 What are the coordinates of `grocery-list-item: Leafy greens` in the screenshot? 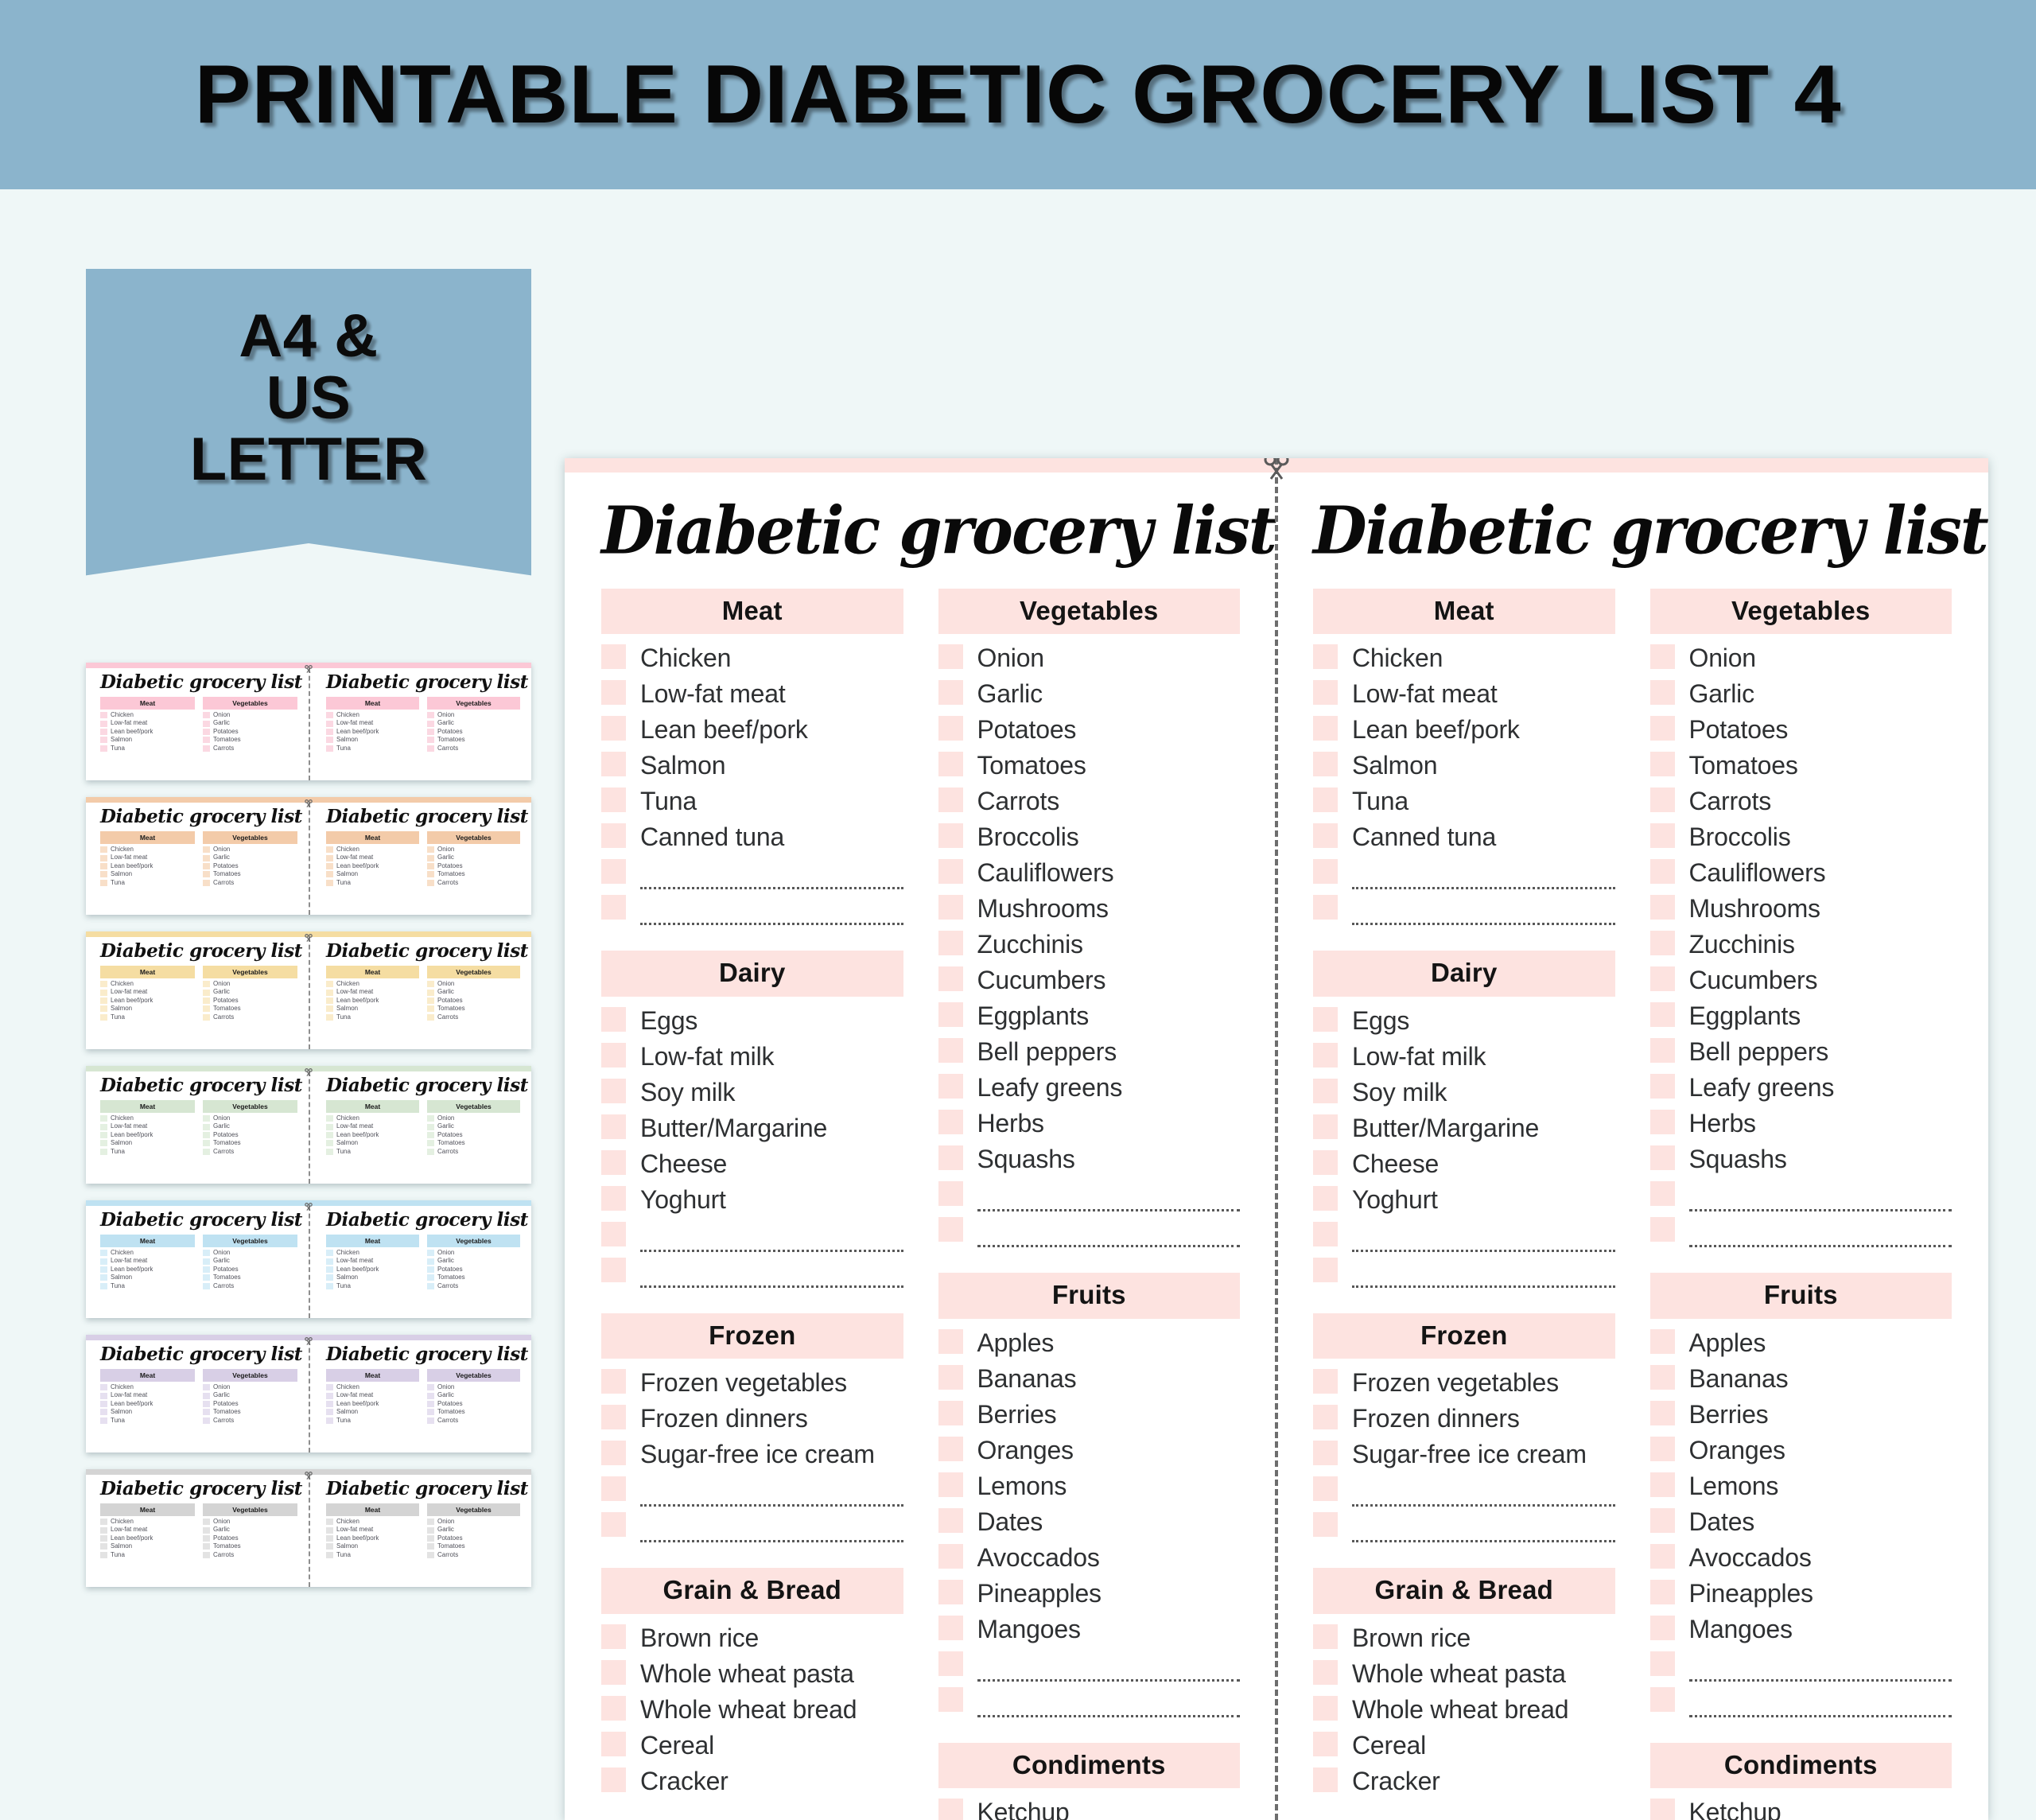 It's located at (1089, 1088).